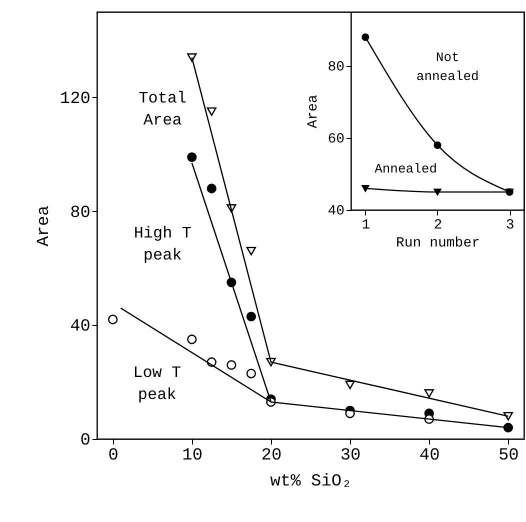 This screenshot has height=522, width=526. I want to click on series-label: Total Area, so click(162, 109).